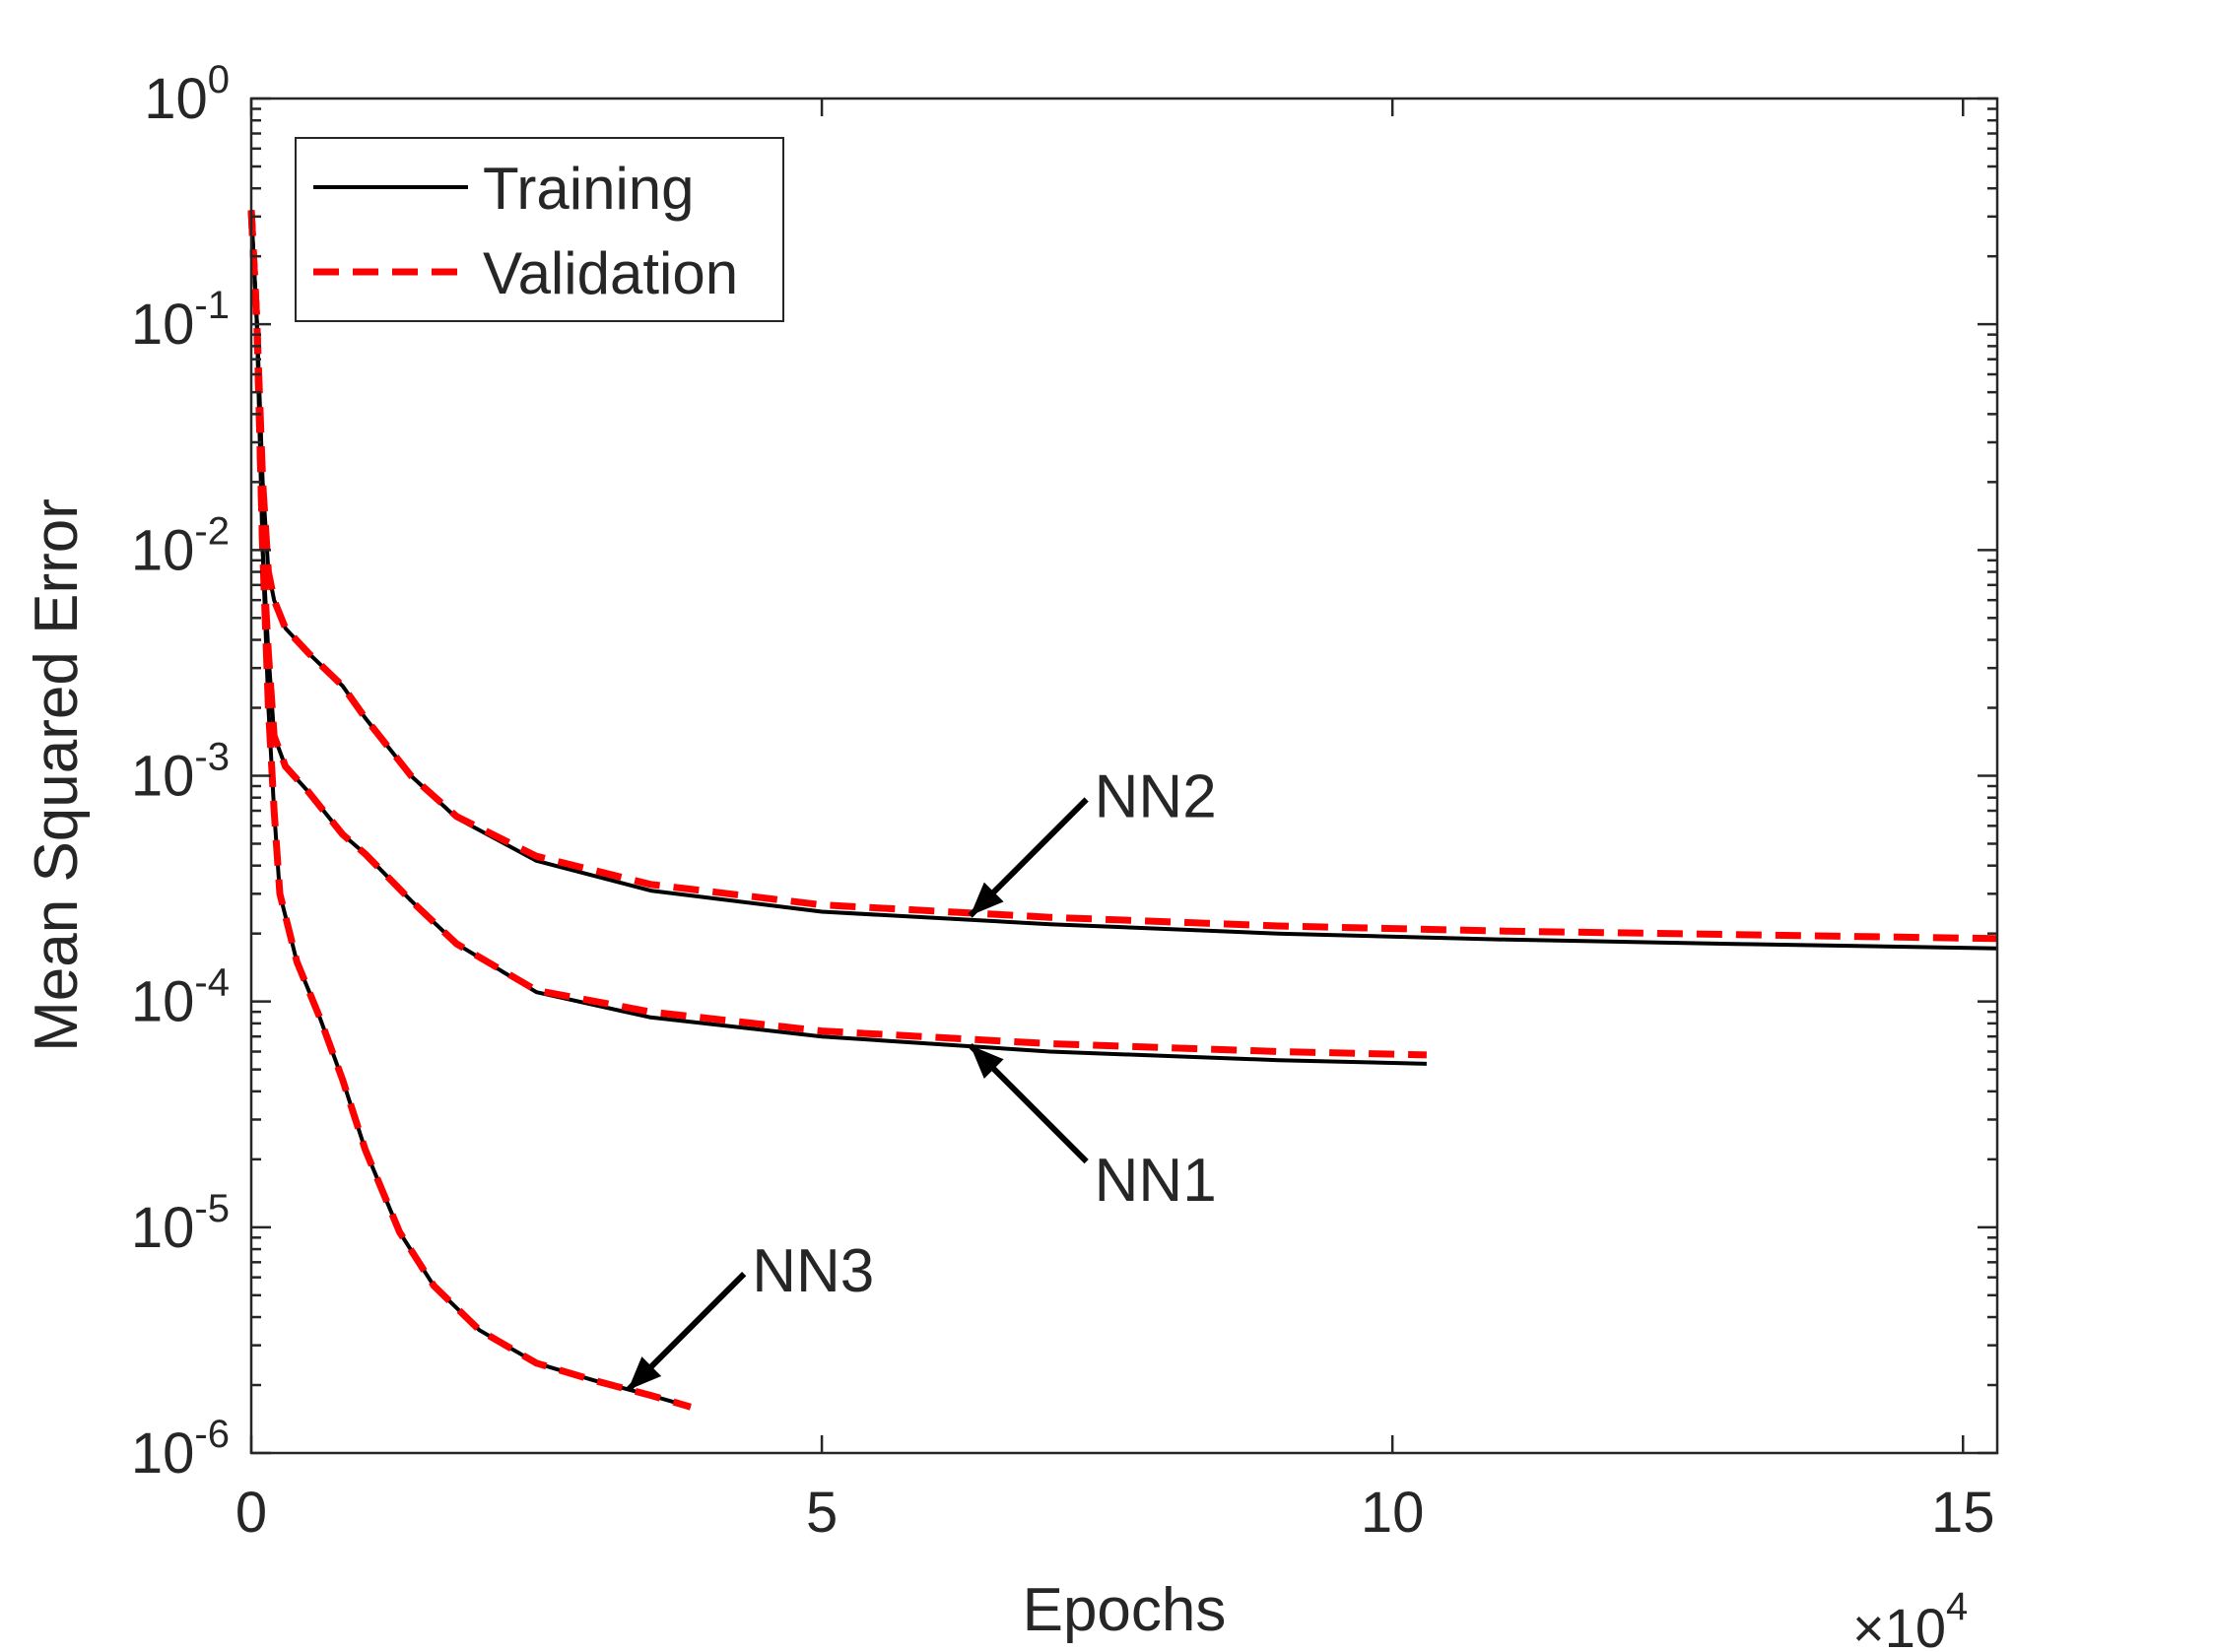 This screenshot has height=1652, width=2215. Describe the element at coordinates (1393, 1513) in the screenshot. I see `x-tick-label: 10` at that location.